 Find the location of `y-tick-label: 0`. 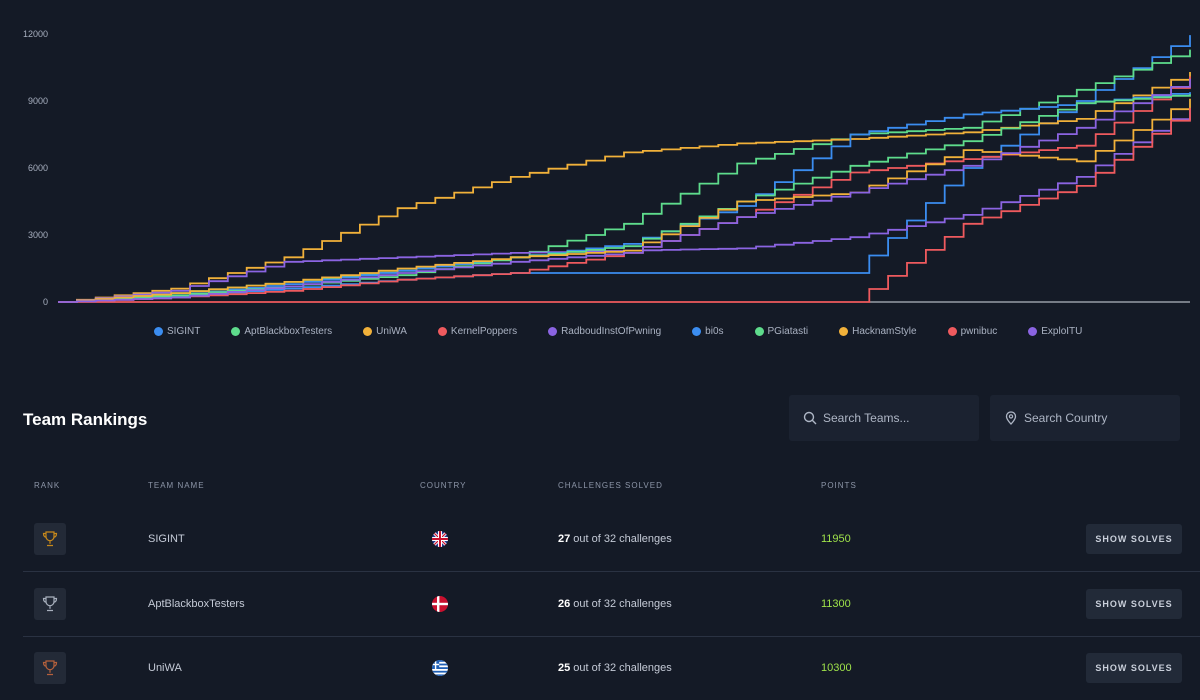

y-tick-label: 0 is located at coordinates (45, 302).